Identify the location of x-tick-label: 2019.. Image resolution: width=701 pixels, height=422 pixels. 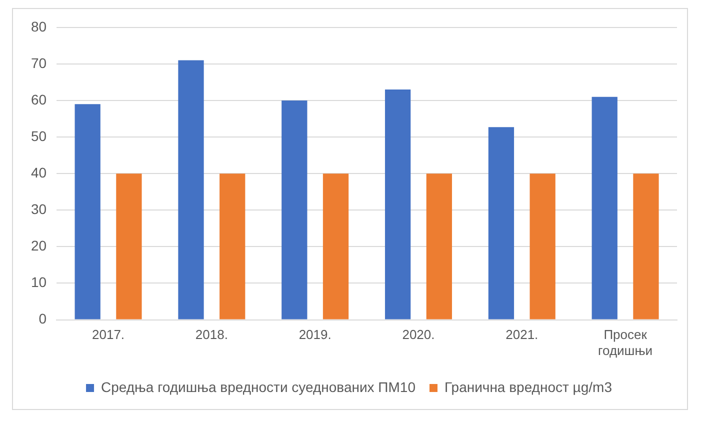
(315, 334).